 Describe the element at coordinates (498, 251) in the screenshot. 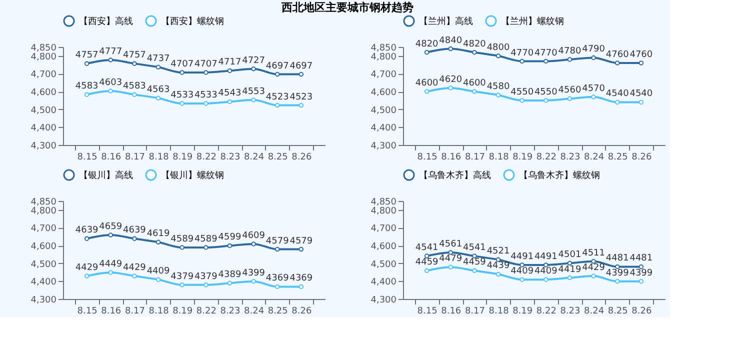

I see `data-label: 4521` at that location.